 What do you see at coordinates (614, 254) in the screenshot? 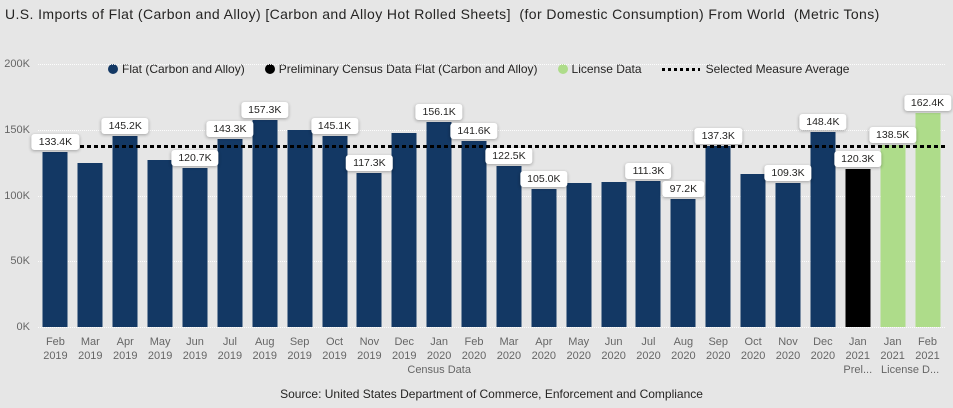
I see `bar-census-jun-2020` at bounding box center [614, 254].